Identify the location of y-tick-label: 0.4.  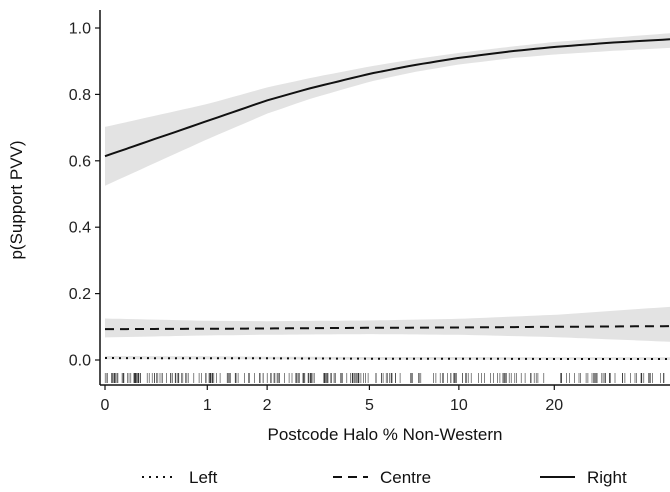
(80, 228).